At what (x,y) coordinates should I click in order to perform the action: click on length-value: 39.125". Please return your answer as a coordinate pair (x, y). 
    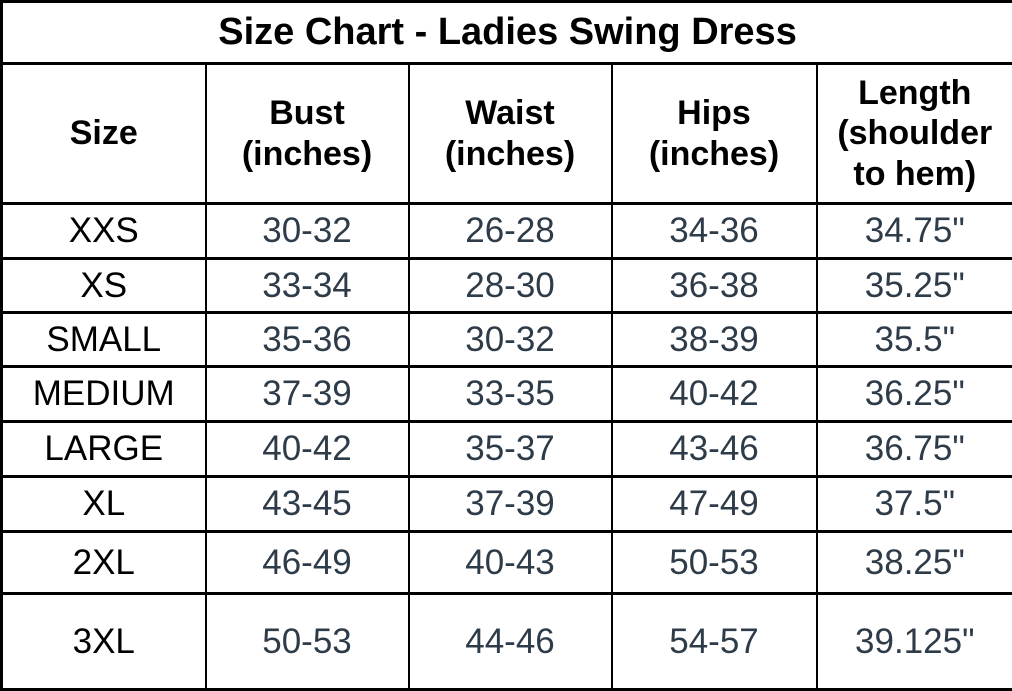
    Looking at the image, I should click on (914, 642).